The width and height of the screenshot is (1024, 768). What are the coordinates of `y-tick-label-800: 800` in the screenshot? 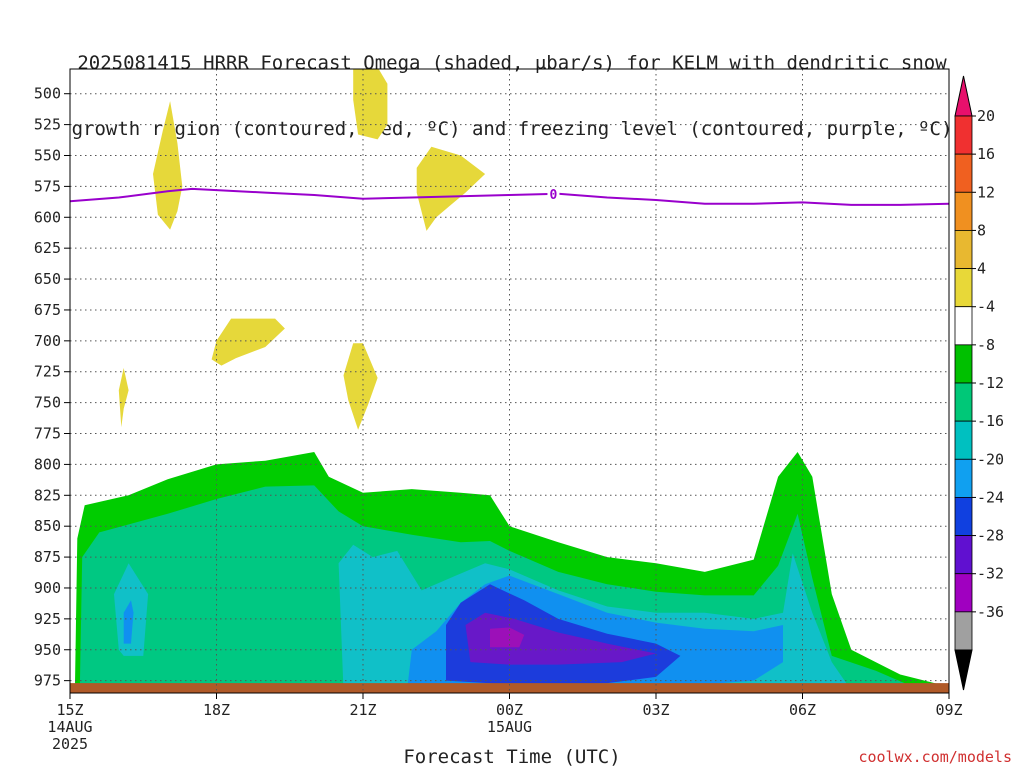 It's located at (47, 464).